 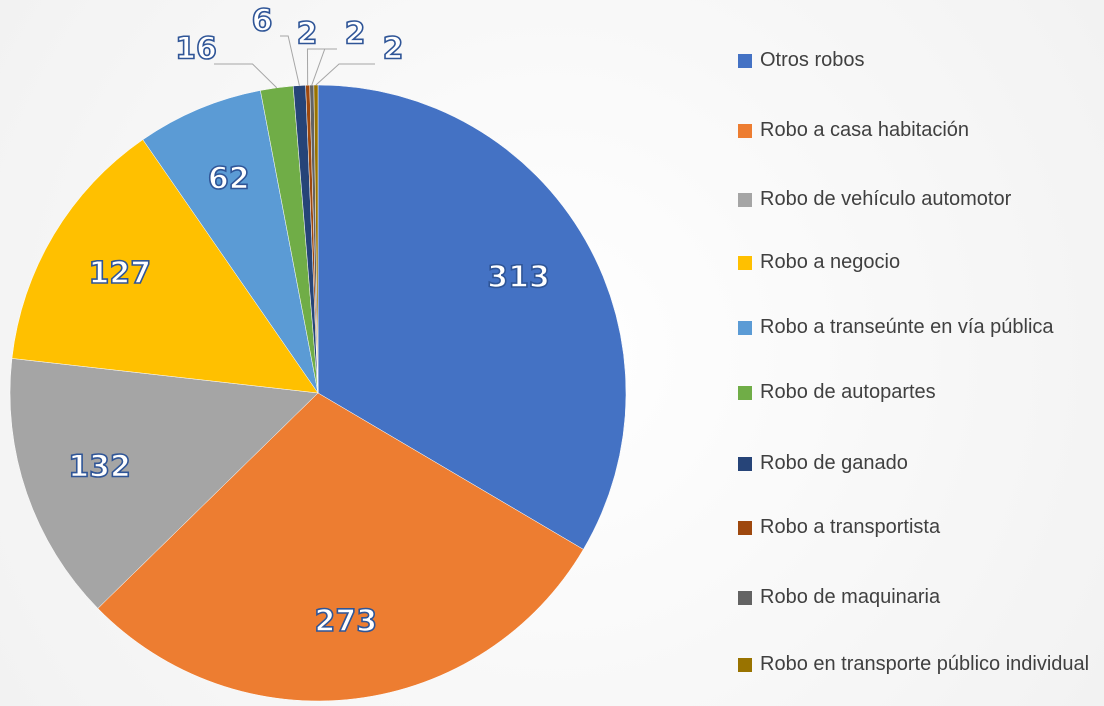 What do you see at coordinates (850, 597) in the screenshot?
I see `legend-label: Robo de maquinaria` at bounding box center [850, 597].